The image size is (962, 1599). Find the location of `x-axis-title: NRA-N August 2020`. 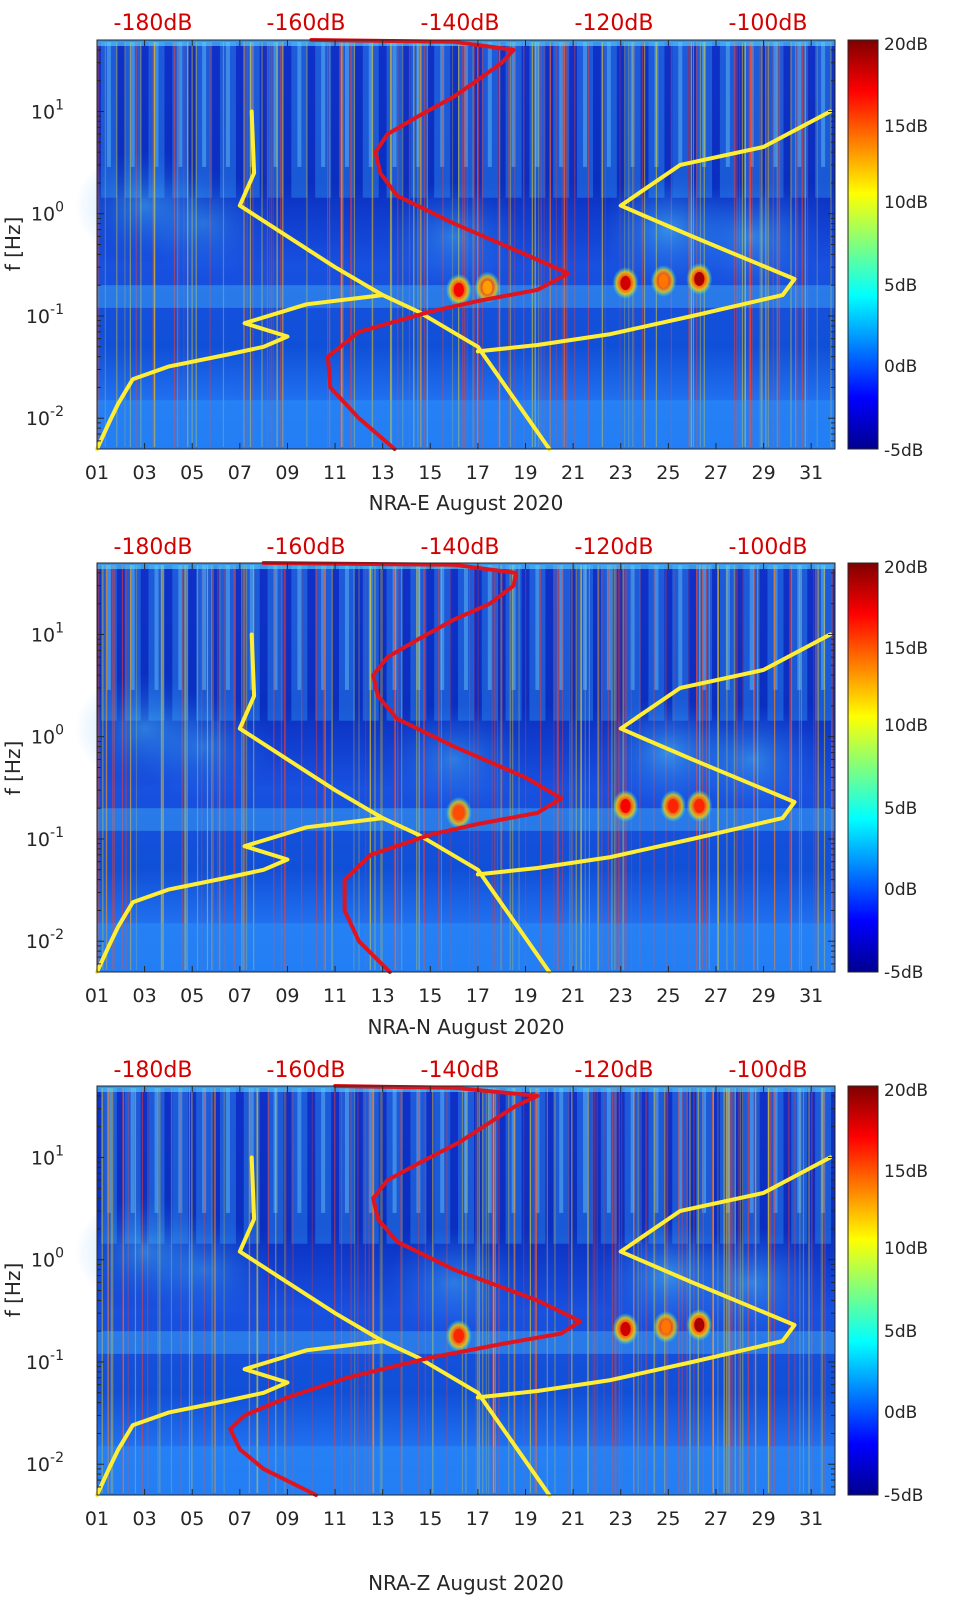

x-axis-title: NRA-N August 2020 is located at coordinates (465, 1027).